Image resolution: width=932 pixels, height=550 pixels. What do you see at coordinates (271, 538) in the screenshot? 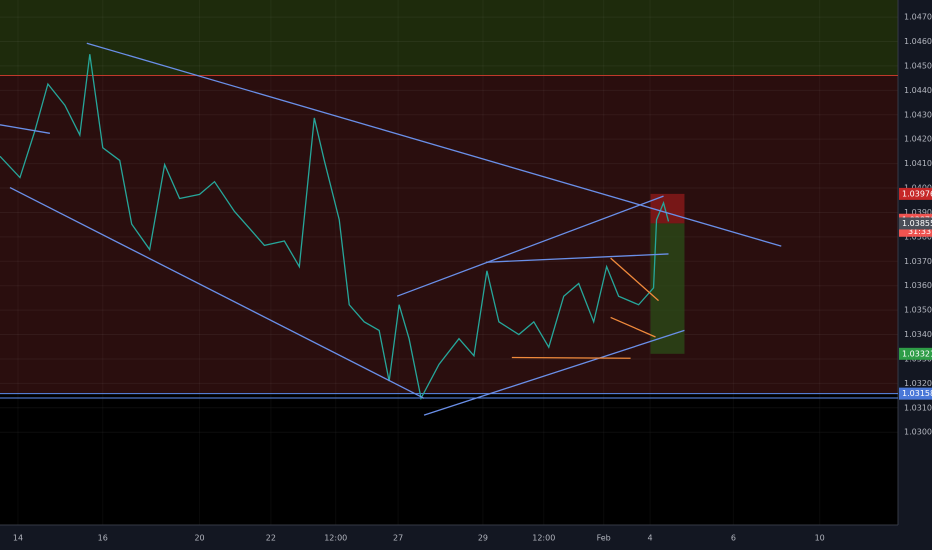
I see `x-tick-label: 22` at bounding box center [271, 538].